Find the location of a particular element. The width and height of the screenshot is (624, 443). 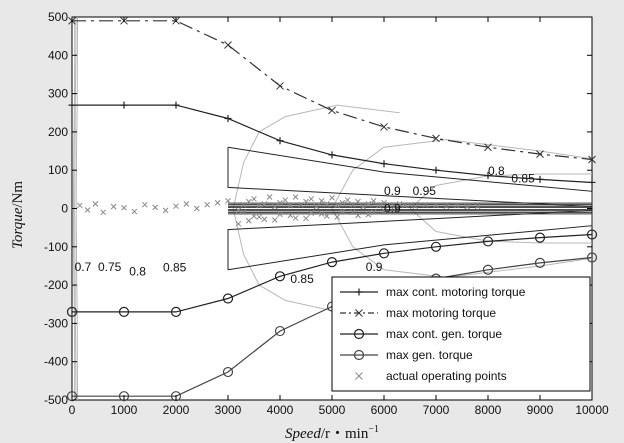

x-tick-label: 10000 is located at coordinates (592, 410).